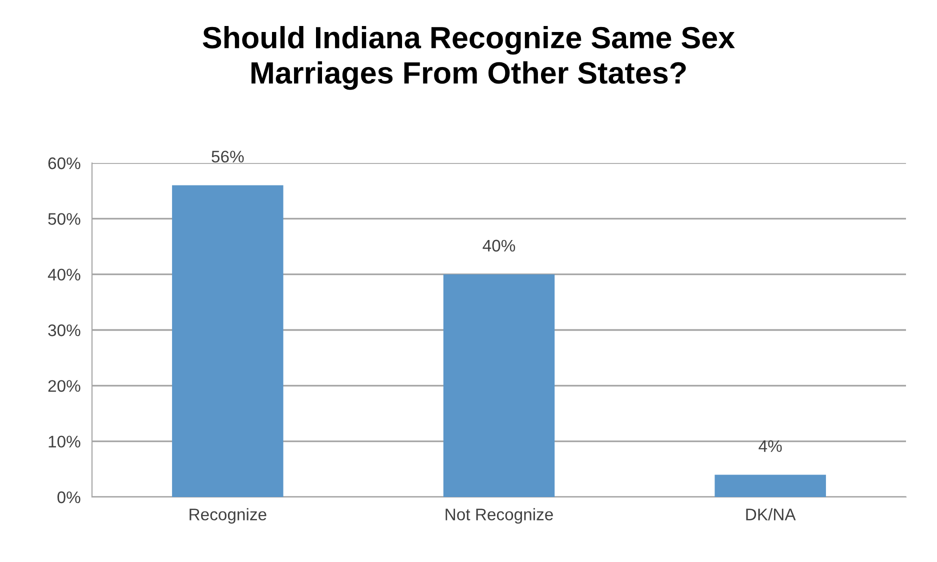 Image resolution: width=937 pixels, height=562 pixels. I want to click on y-tick-label: 0%, so click(68, 497).